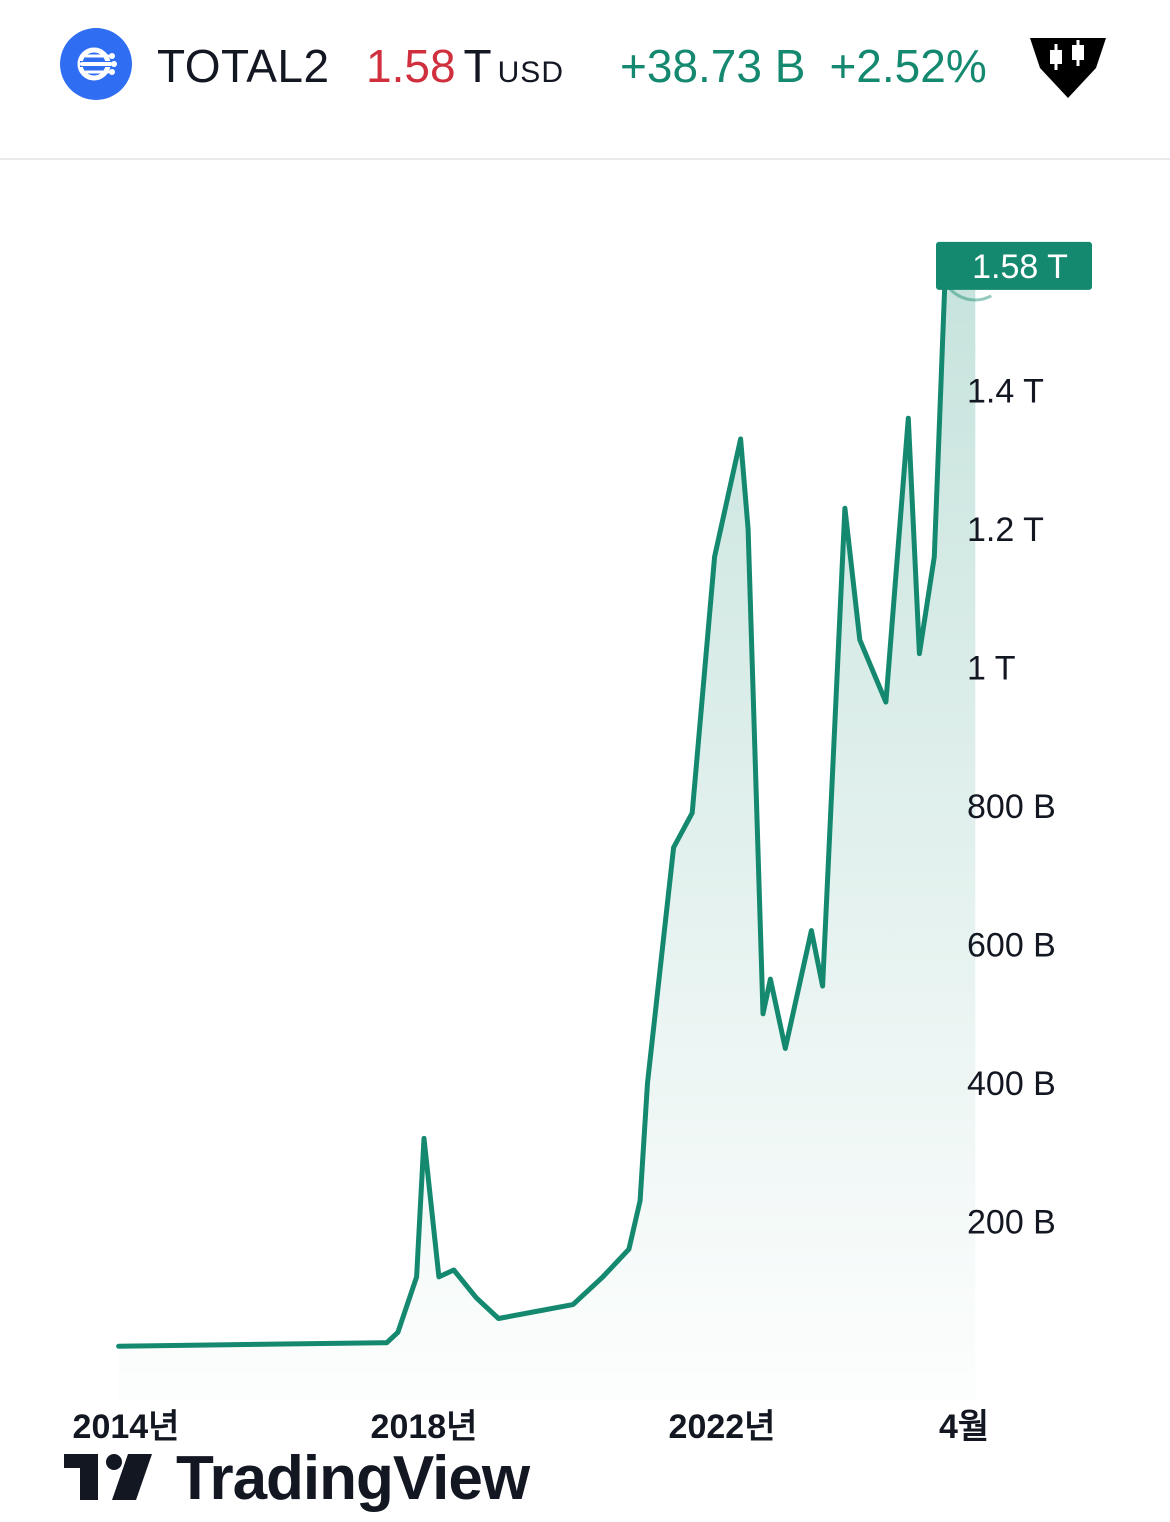 The height and width of the screenshot is (1522, 1170). Describe the element at coordinates (243, 66) in the screenshot. I see `symbol-name: TOTAL2` at that location.